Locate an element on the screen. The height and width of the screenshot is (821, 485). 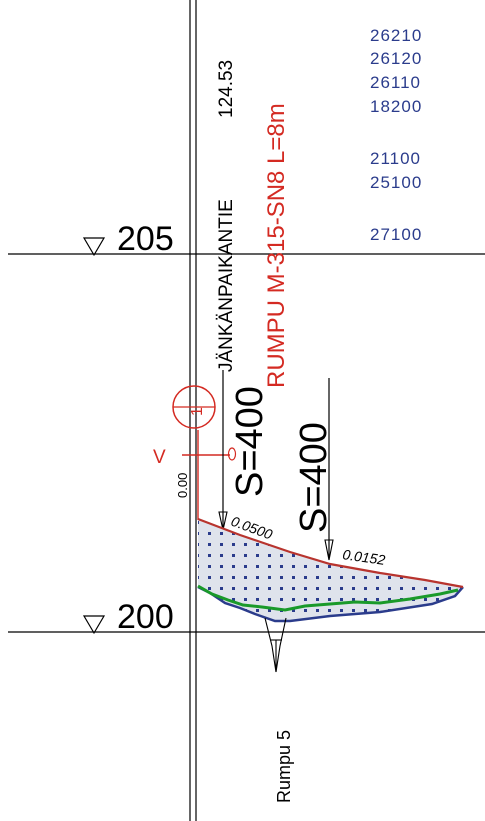
slope-marker-2: S=400 is located at coordinates (314, 477).